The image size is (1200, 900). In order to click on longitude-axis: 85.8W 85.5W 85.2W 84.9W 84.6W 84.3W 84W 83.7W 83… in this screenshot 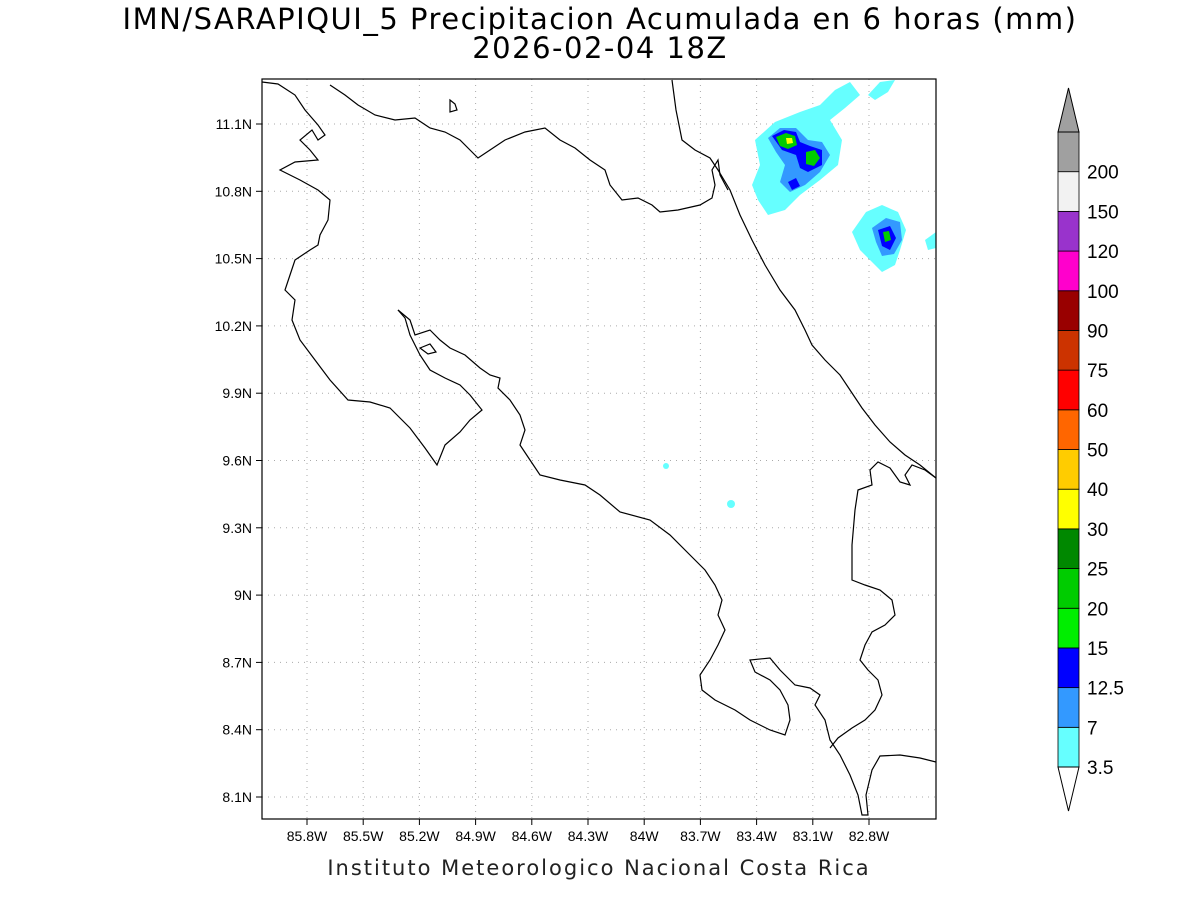, I will do `click(588, 831)`.